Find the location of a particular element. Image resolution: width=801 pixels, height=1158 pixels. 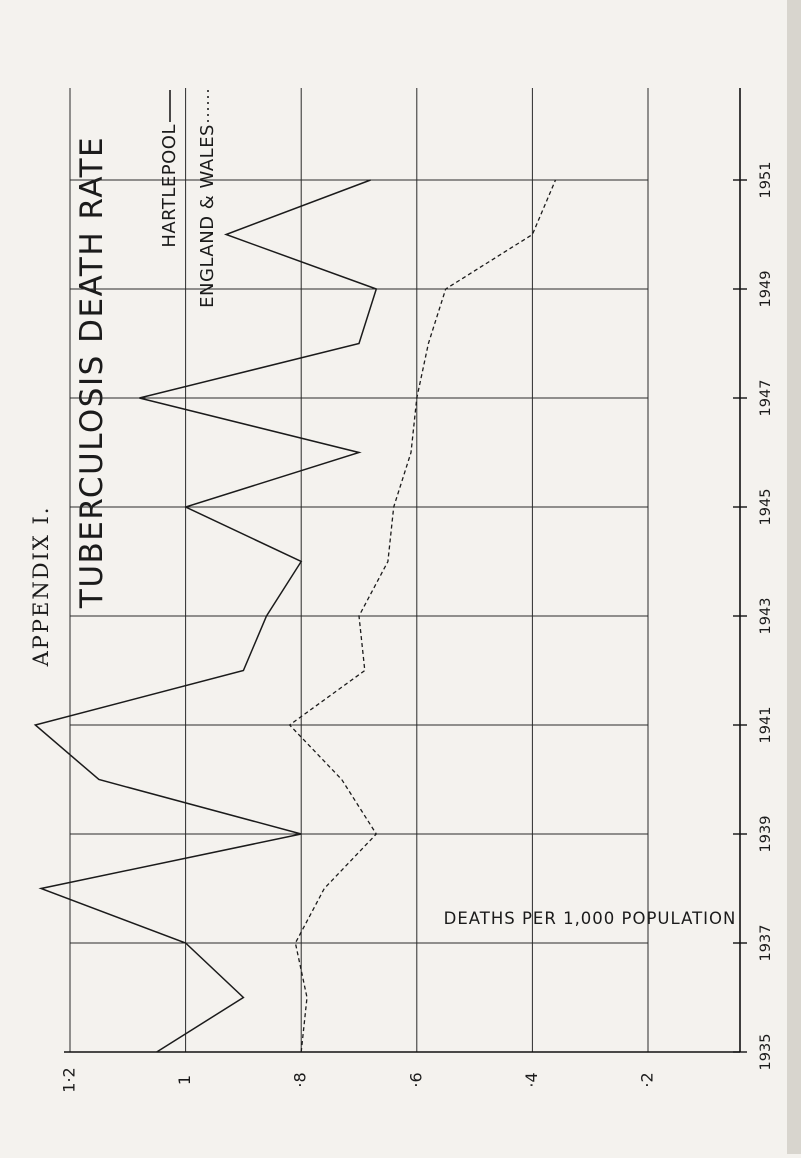

legend-label: ENGLAND & WALES is located at coordinates (207, 216).